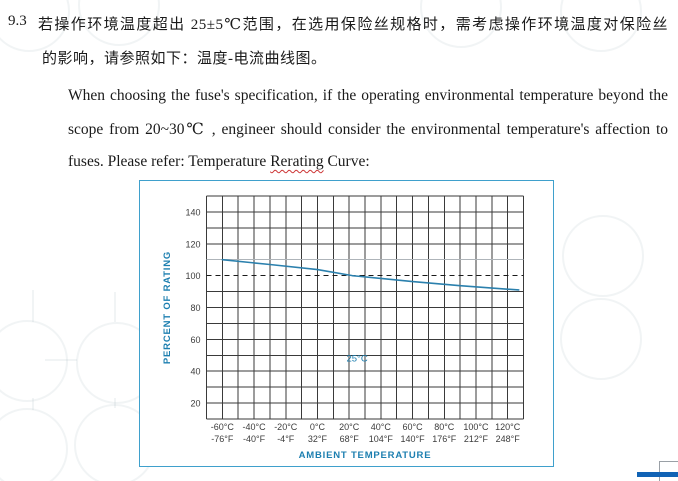  I want to click on x-tick-label-celsius: -60°C, so click(223, 427).